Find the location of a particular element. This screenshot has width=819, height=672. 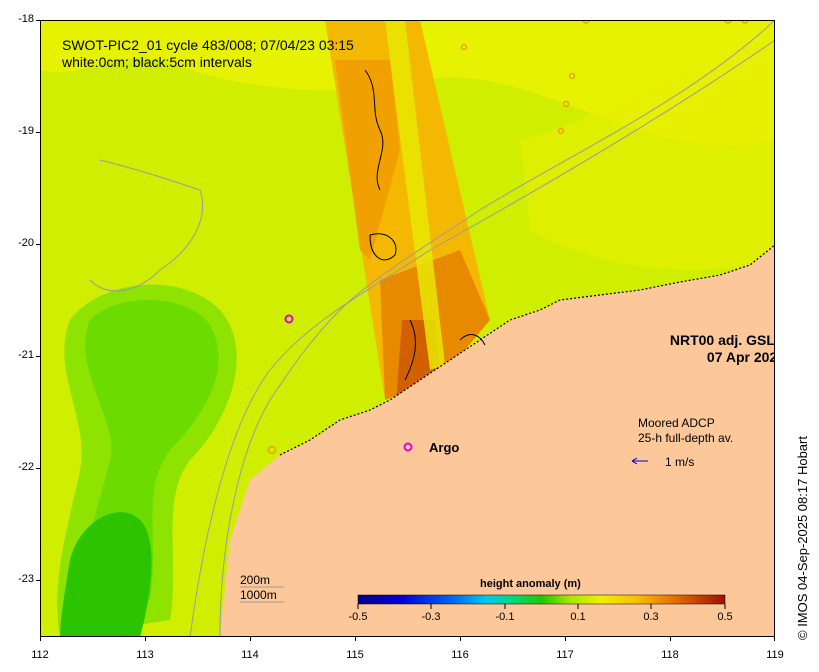

y-tick-label: -22 is located at coordinates (26, 467).